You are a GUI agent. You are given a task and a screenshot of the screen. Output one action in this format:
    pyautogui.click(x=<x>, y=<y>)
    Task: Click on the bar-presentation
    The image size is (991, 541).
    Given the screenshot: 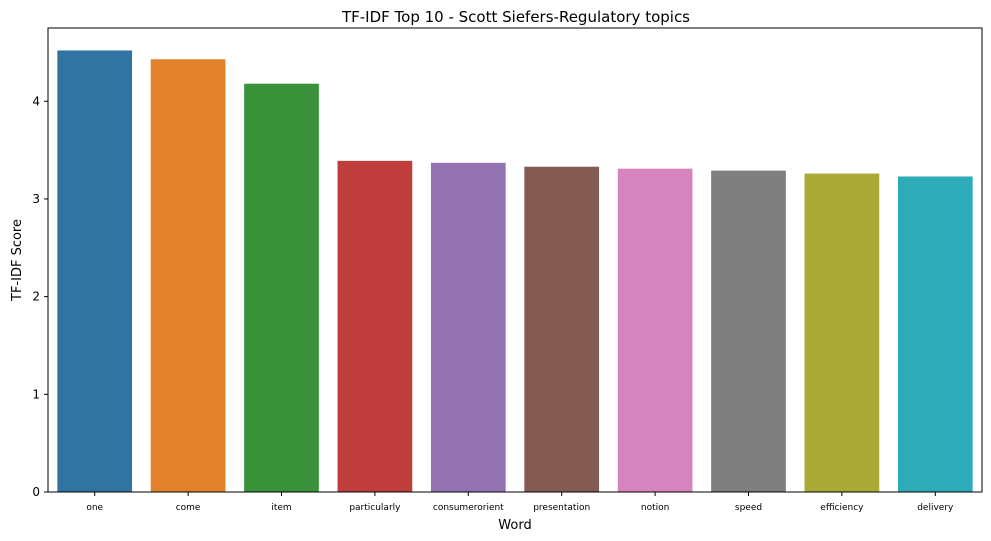 What is the action you would take?
    pyautogui.click(x=562, y=329)
    